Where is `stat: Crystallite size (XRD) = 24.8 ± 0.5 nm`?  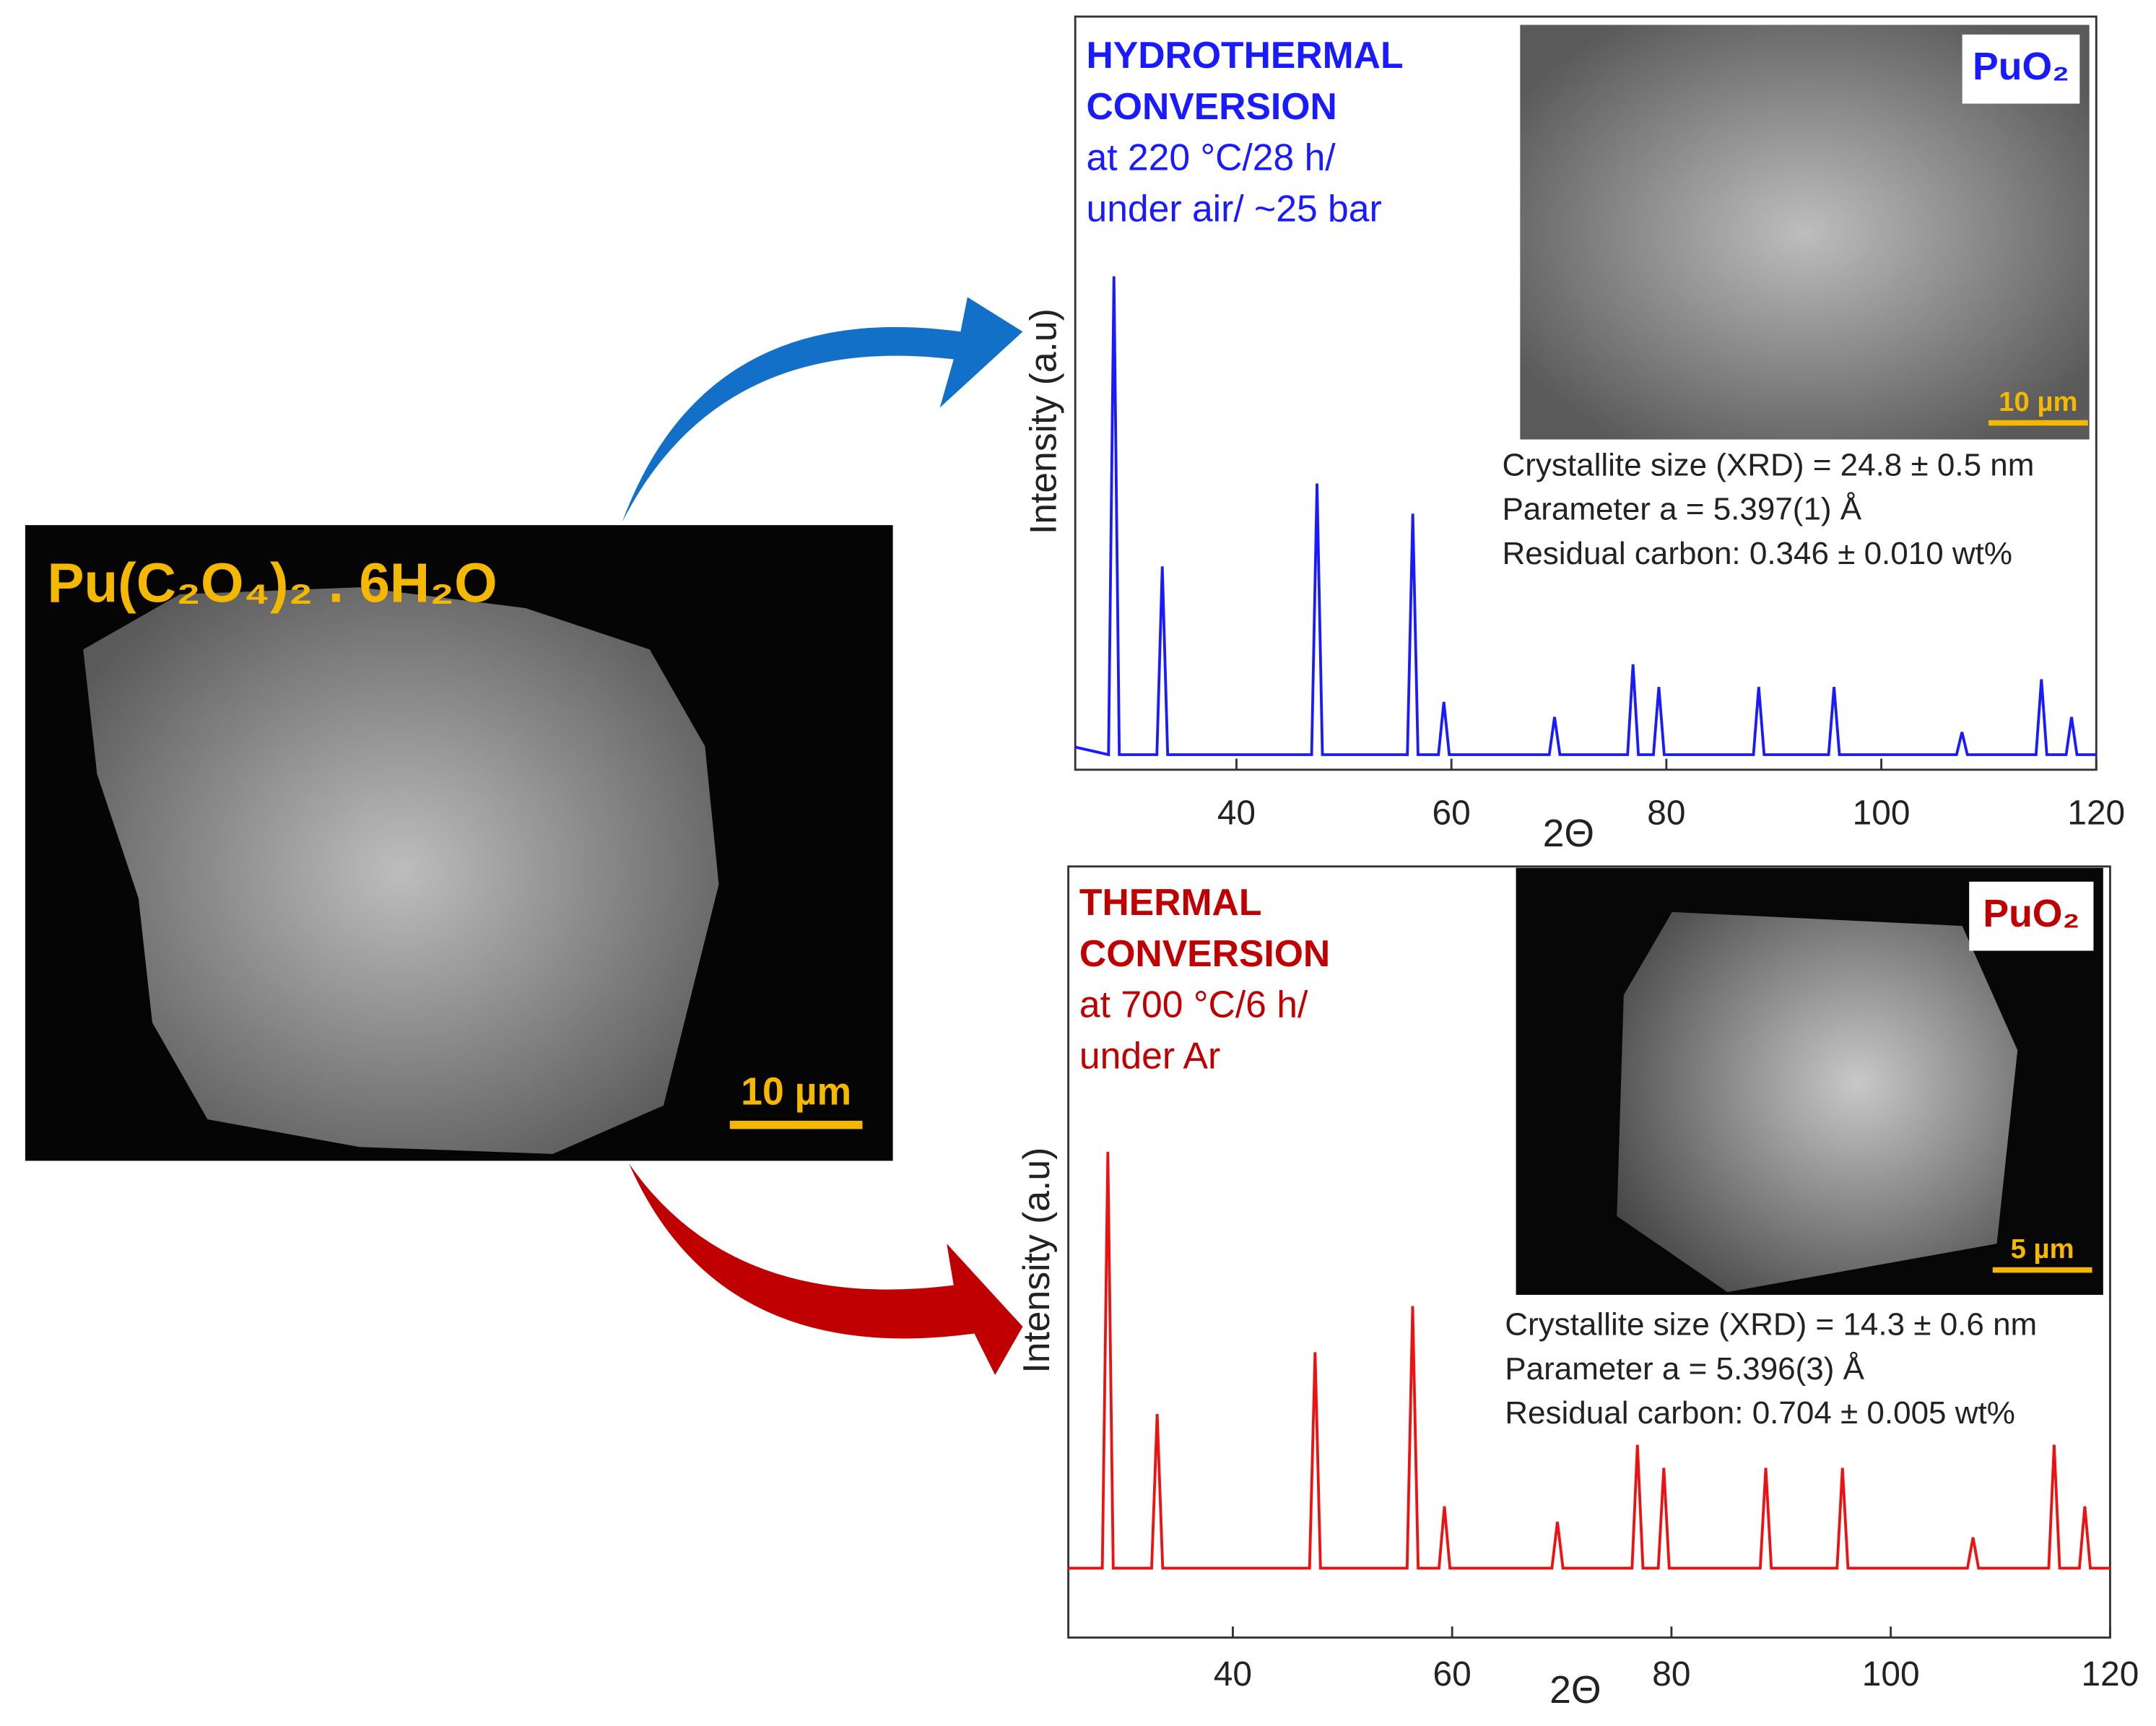
stat: Crystallite size (XRD) = 24.8 ± 0.5 nm is located at coordinates (1768, 464).